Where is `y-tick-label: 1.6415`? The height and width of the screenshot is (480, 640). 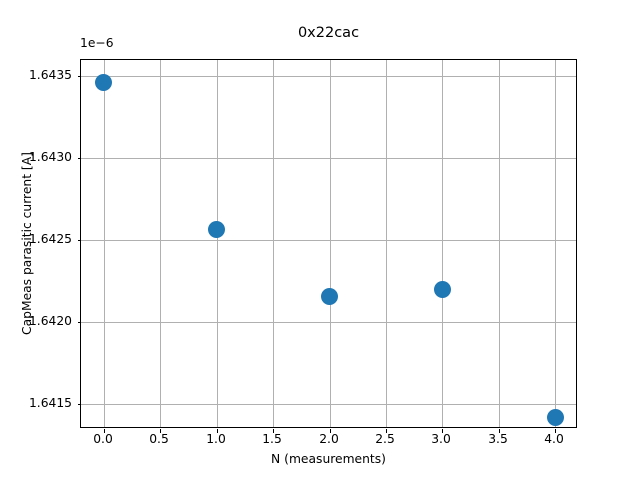
y-tick-label: 1.6415 is located at coordinates (50, 403).